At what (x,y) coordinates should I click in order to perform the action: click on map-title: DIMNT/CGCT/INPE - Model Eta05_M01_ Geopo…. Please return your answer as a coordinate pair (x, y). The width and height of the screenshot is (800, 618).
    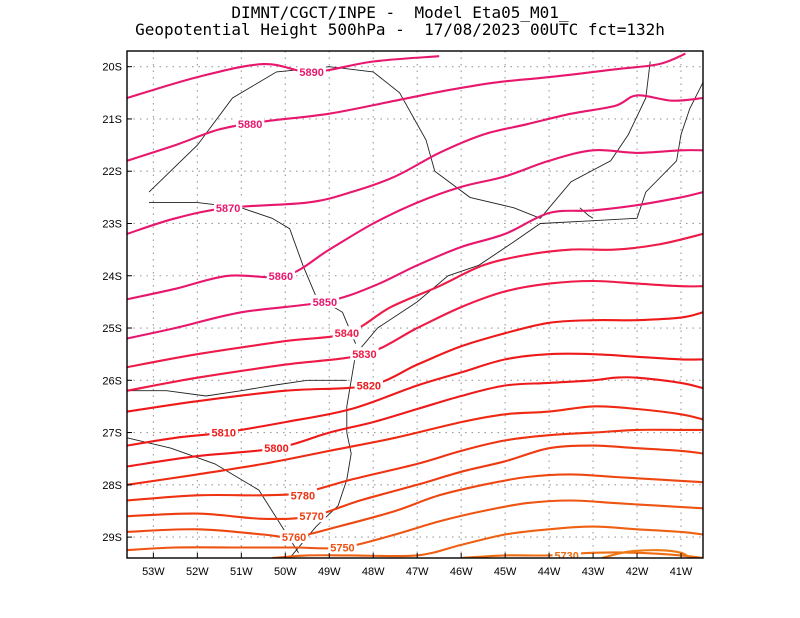
    Looking at the image, I should click on (400, 21).